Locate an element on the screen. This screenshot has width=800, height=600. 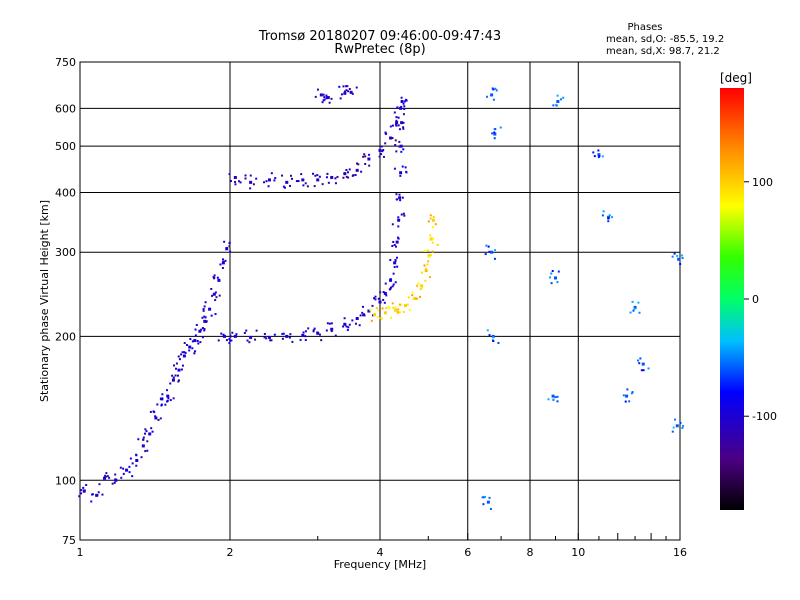
y-axis-ticks: 75 100 200 300 400 500 600 750 is located at coordinates (65, 301).